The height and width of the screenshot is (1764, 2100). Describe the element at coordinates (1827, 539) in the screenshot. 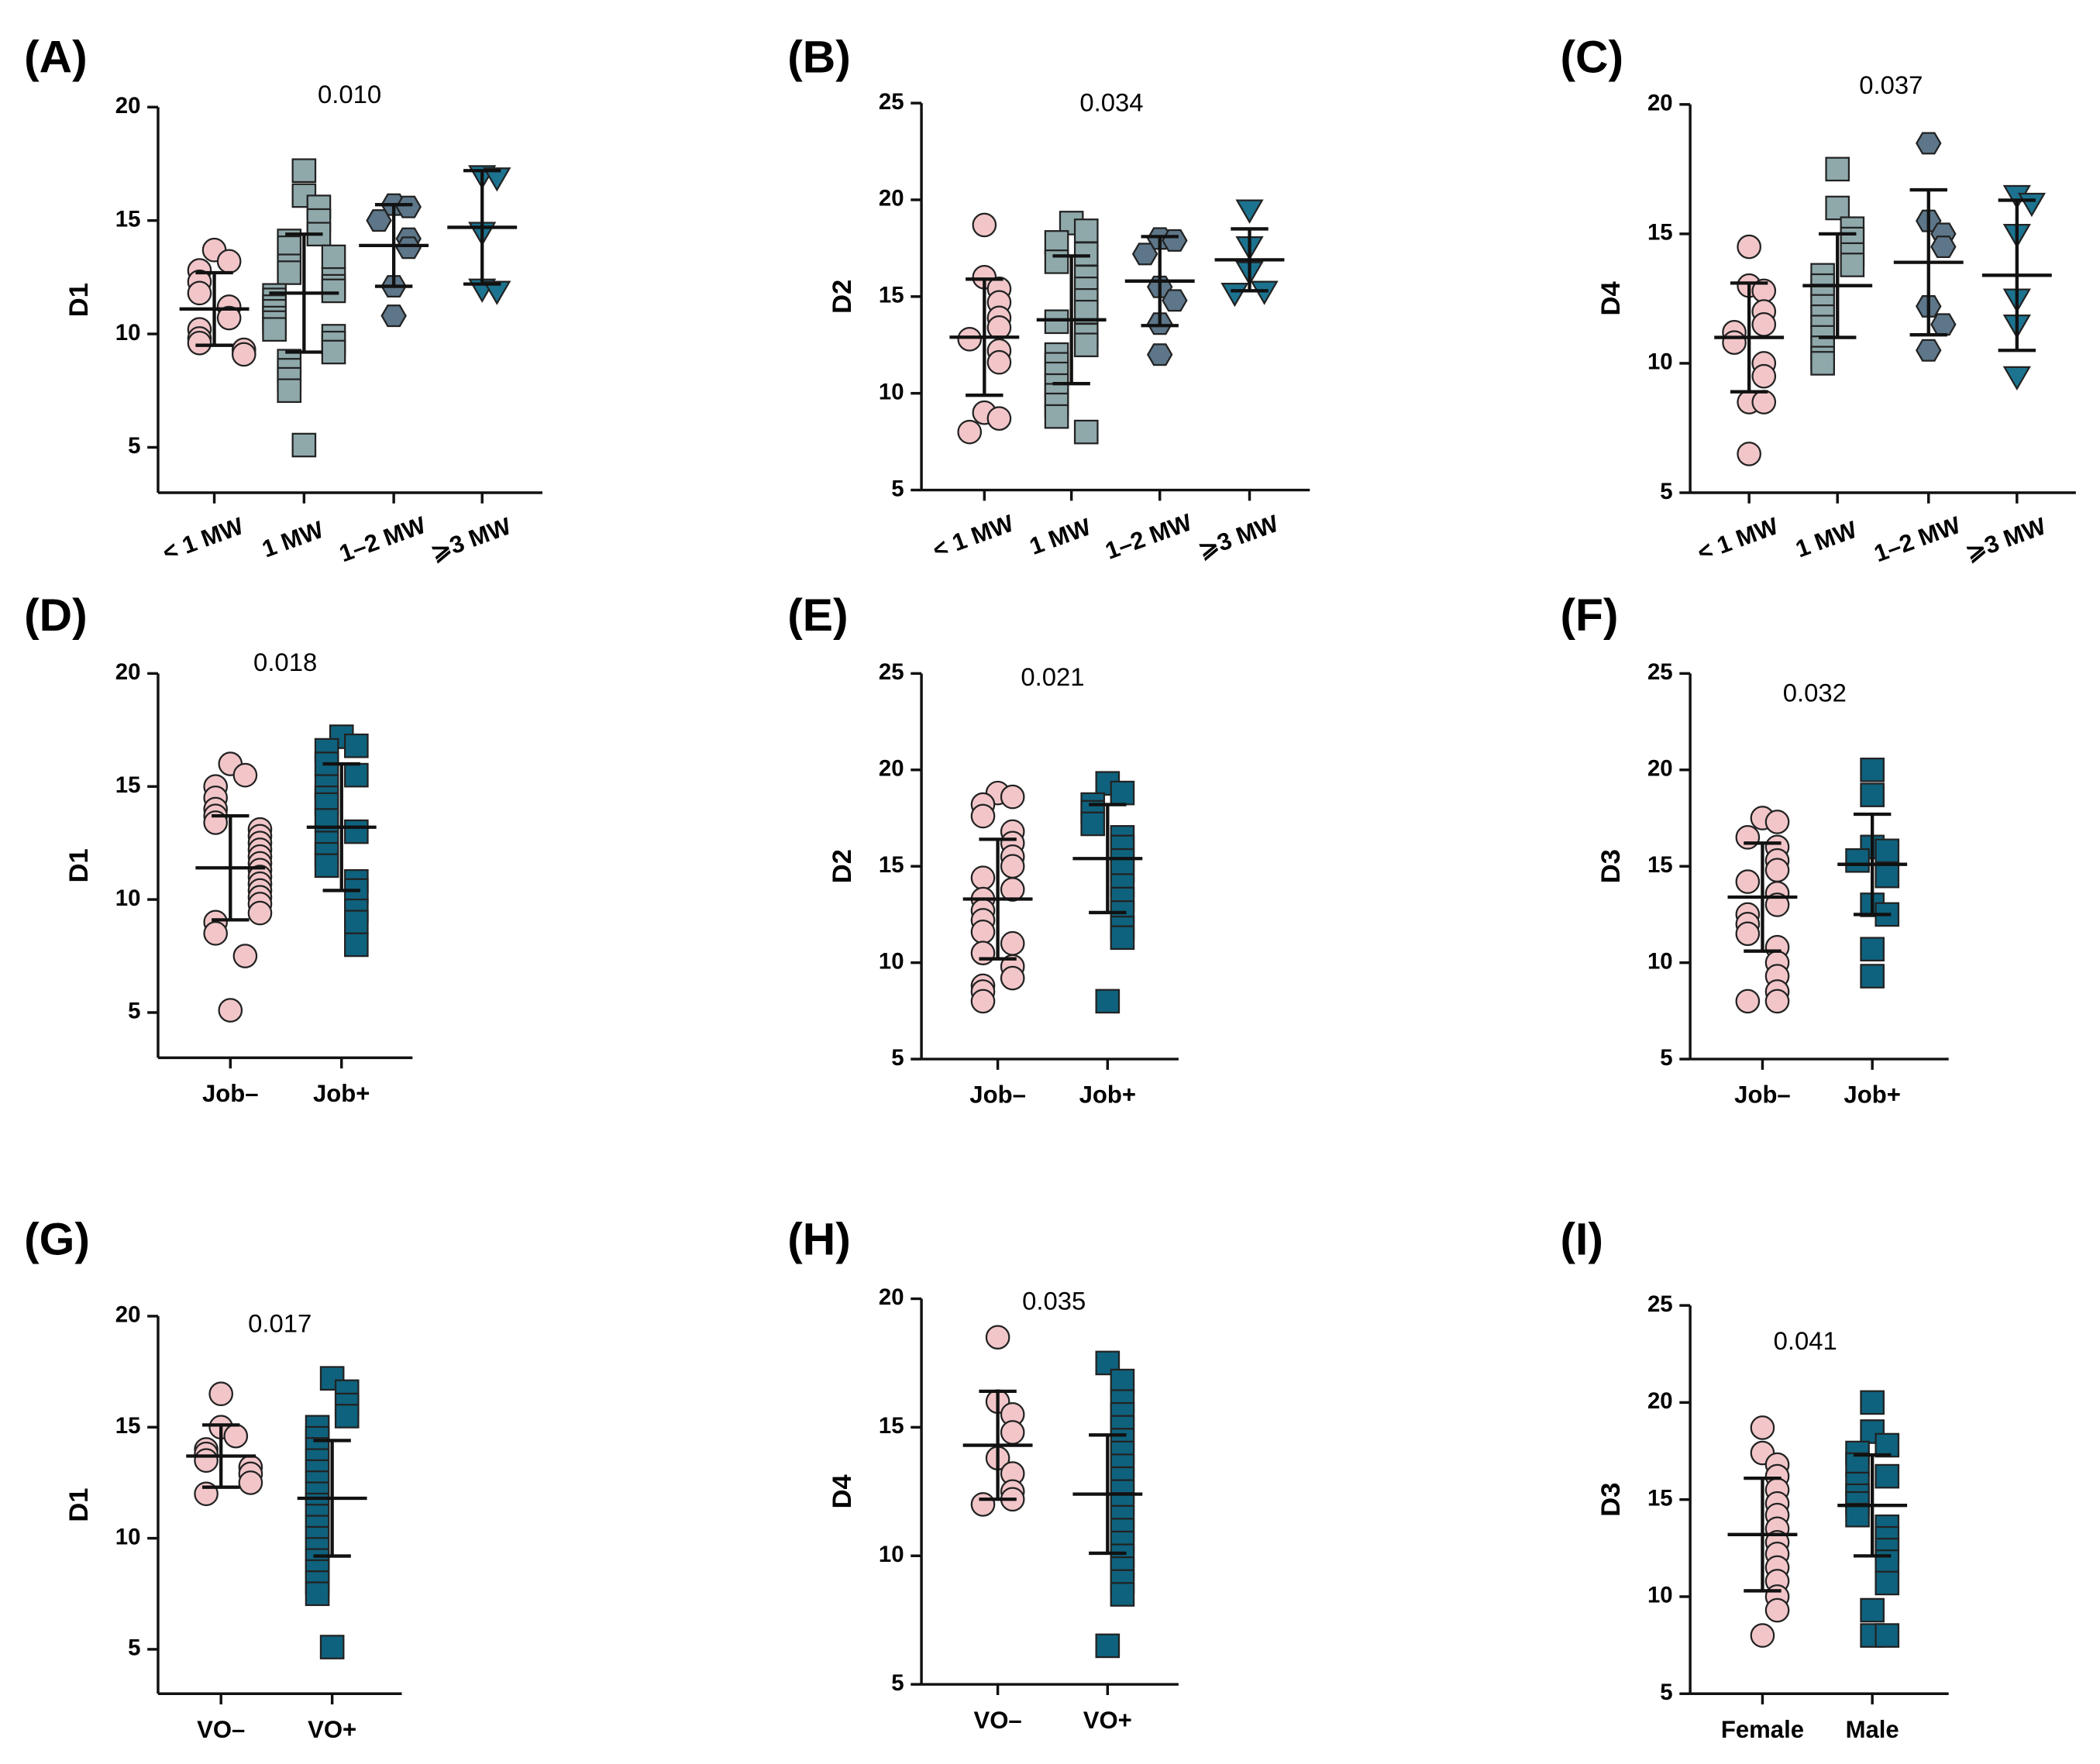

I see `x-tick-label: 1 MW` at that location.